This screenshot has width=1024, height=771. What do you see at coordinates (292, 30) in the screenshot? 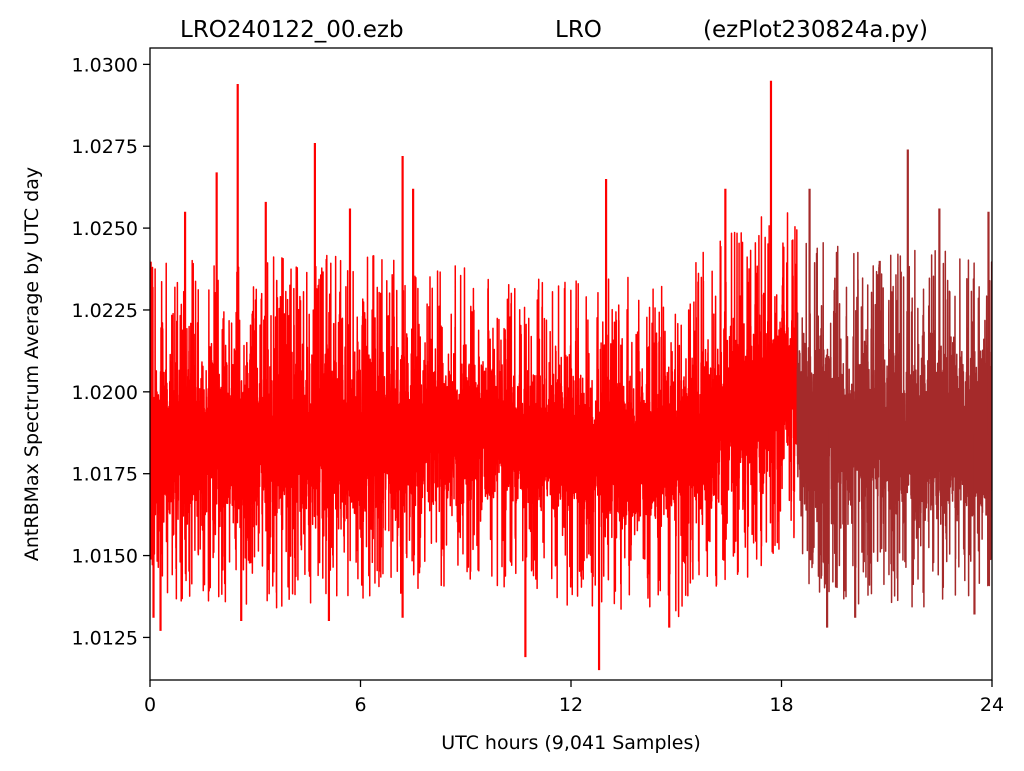
I see `chart-title-file: LRO240122_00.ezb` at bounding box center [292, 30].